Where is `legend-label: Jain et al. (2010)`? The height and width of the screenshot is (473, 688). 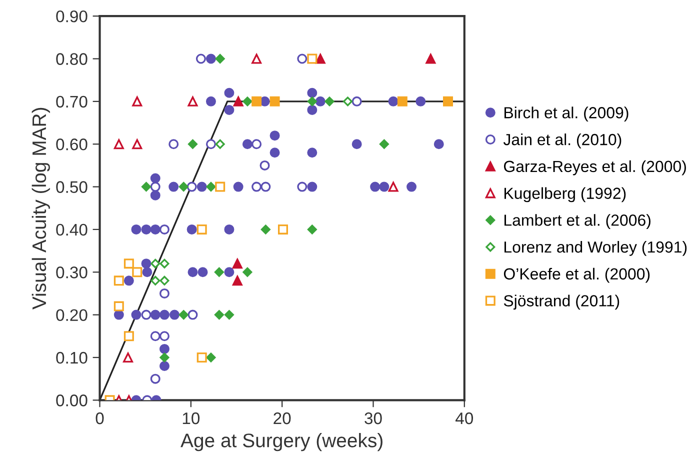 legend-label: Jain et al. (2010) is located at coordinates (562, 141).